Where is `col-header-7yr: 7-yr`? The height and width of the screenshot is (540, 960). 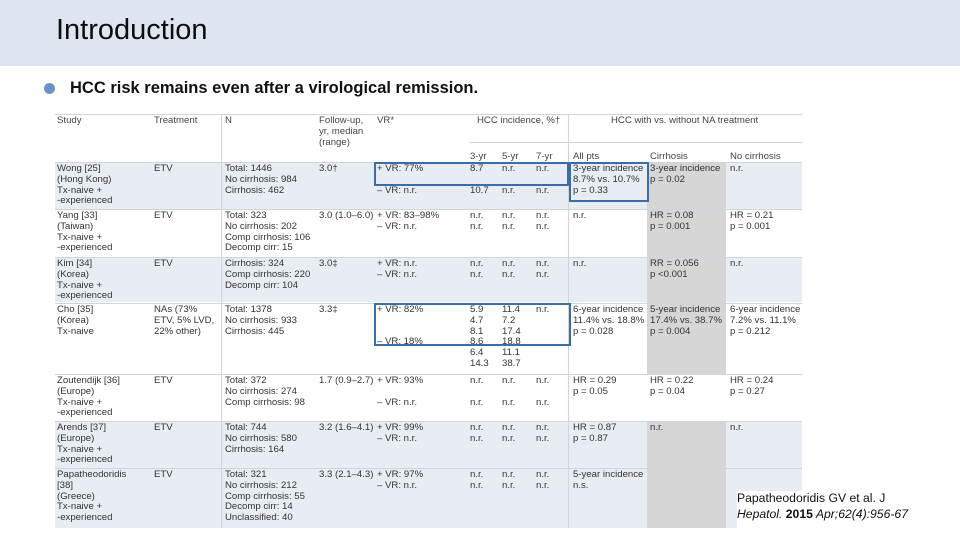
col-header-7yr: 7-yr is located at coordinates (544, 156).